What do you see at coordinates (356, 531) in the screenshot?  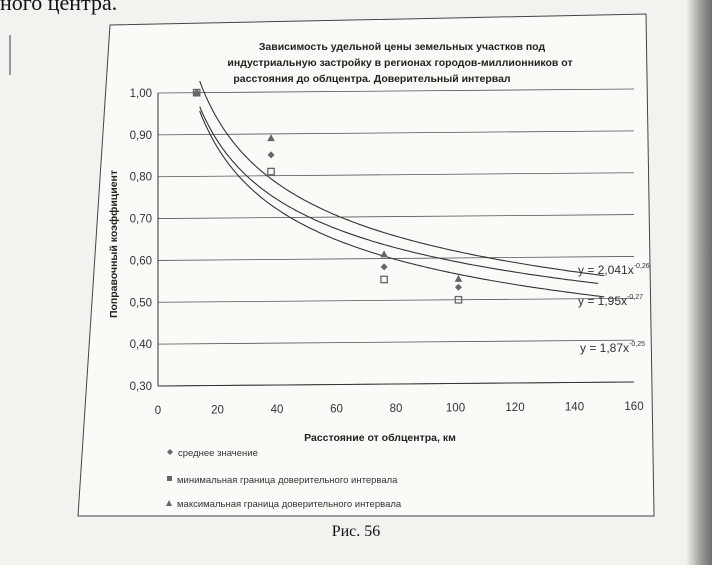 I see `figure-caption: Рис. 56` at bounding box center [356, 531].